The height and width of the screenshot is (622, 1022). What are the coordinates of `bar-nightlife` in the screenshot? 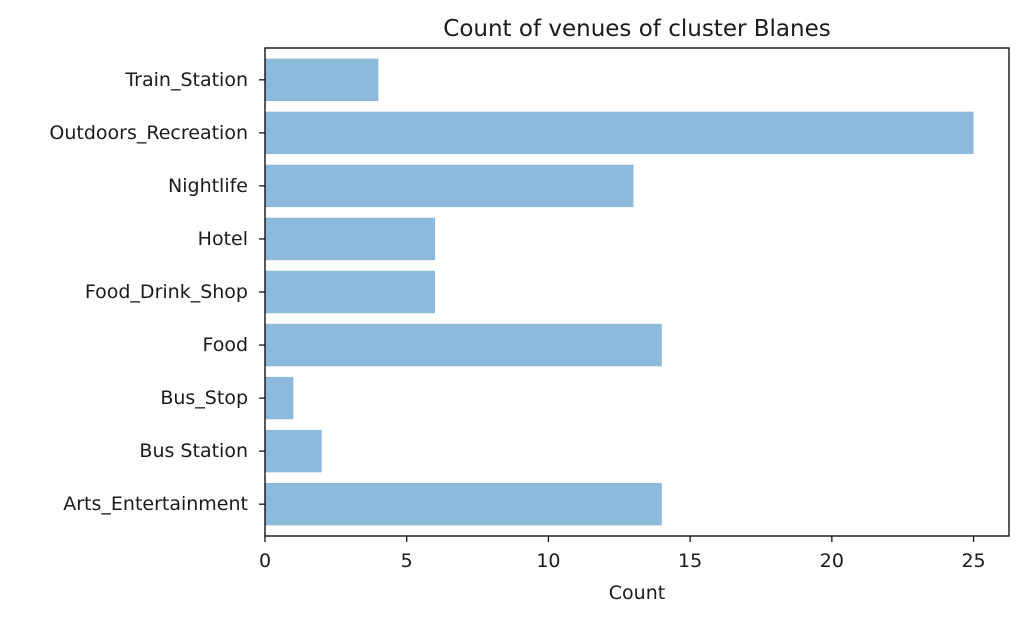 It's located at (449, 186).